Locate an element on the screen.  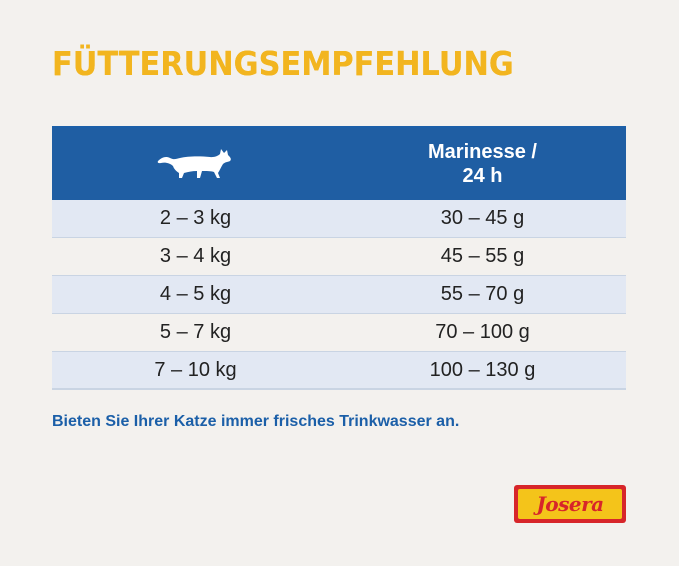
table-row: 3 – 4 kg 45 – 55 g is located at coordinates (339, 257).